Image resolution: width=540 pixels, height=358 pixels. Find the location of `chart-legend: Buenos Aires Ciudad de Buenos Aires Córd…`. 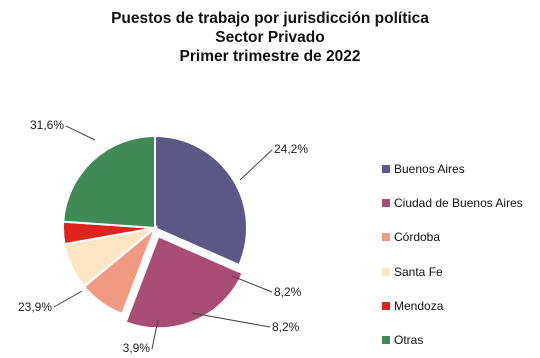

chart-legend: Buenos Aires Ciudad de Buenos Aires Córd… is located at coordinates (452, 254).